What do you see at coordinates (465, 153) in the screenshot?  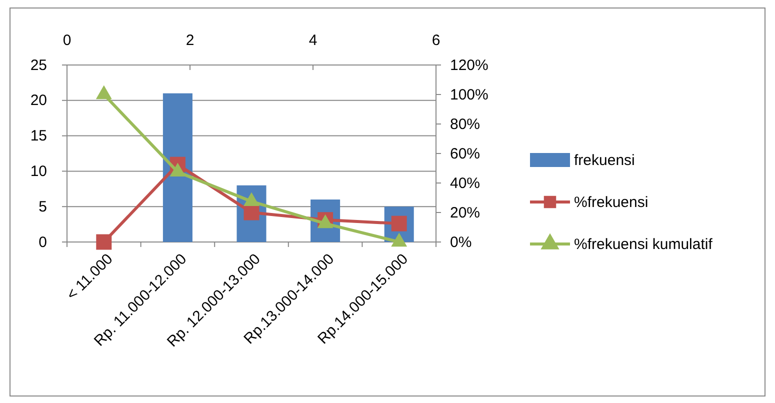 I see `y2-tick-label: 60%` at bounding box center [465, 153].